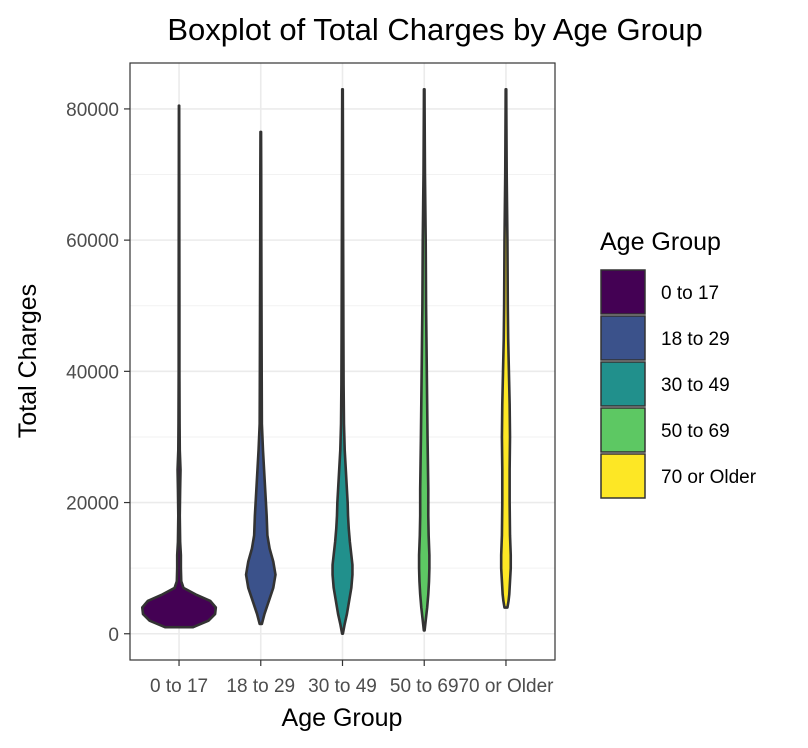  What do you see at coordinates (690, 293) in the screenshot?
I see `legend-label: 0 to 17` at bounding box center [690, 293].